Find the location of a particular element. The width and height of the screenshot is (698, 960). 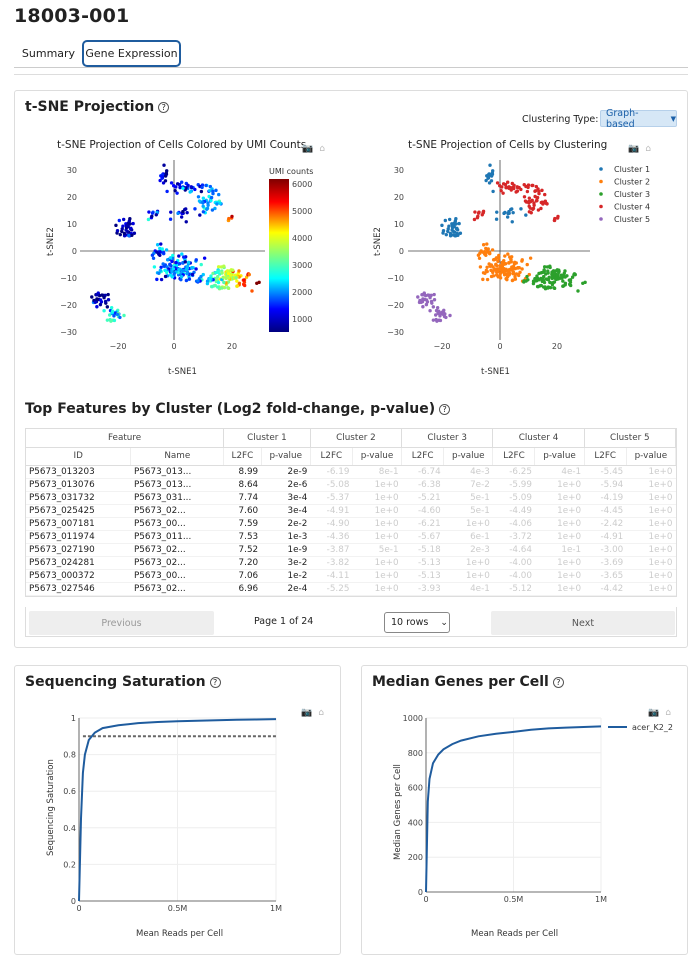

table-cell: -4.36 is located at coordinates (331, 537).